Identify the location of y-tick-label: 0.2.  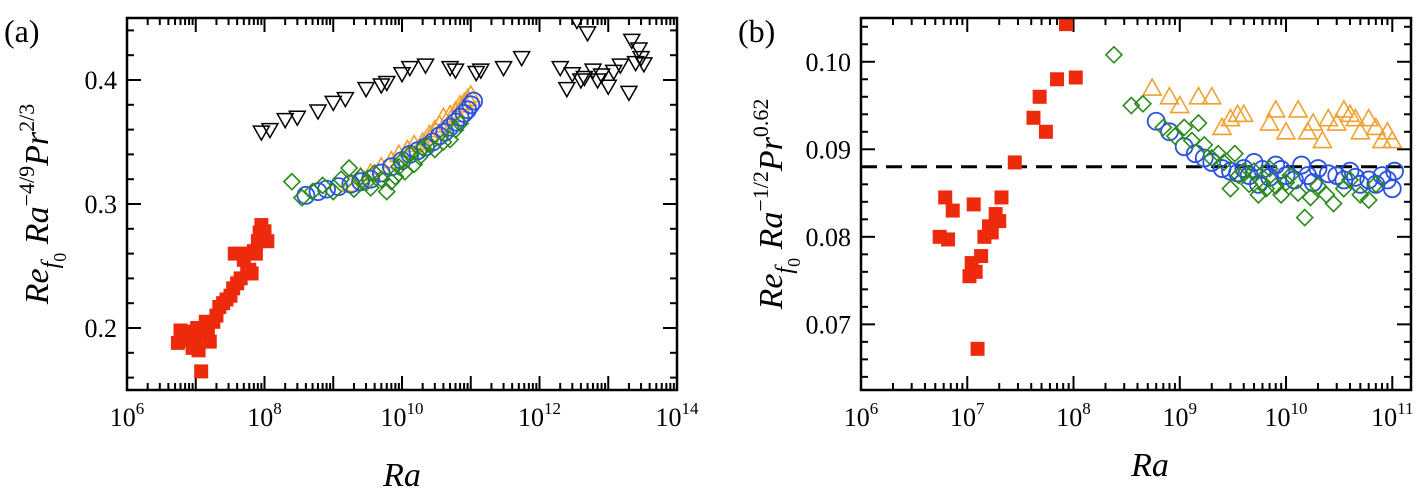
(101, 328).